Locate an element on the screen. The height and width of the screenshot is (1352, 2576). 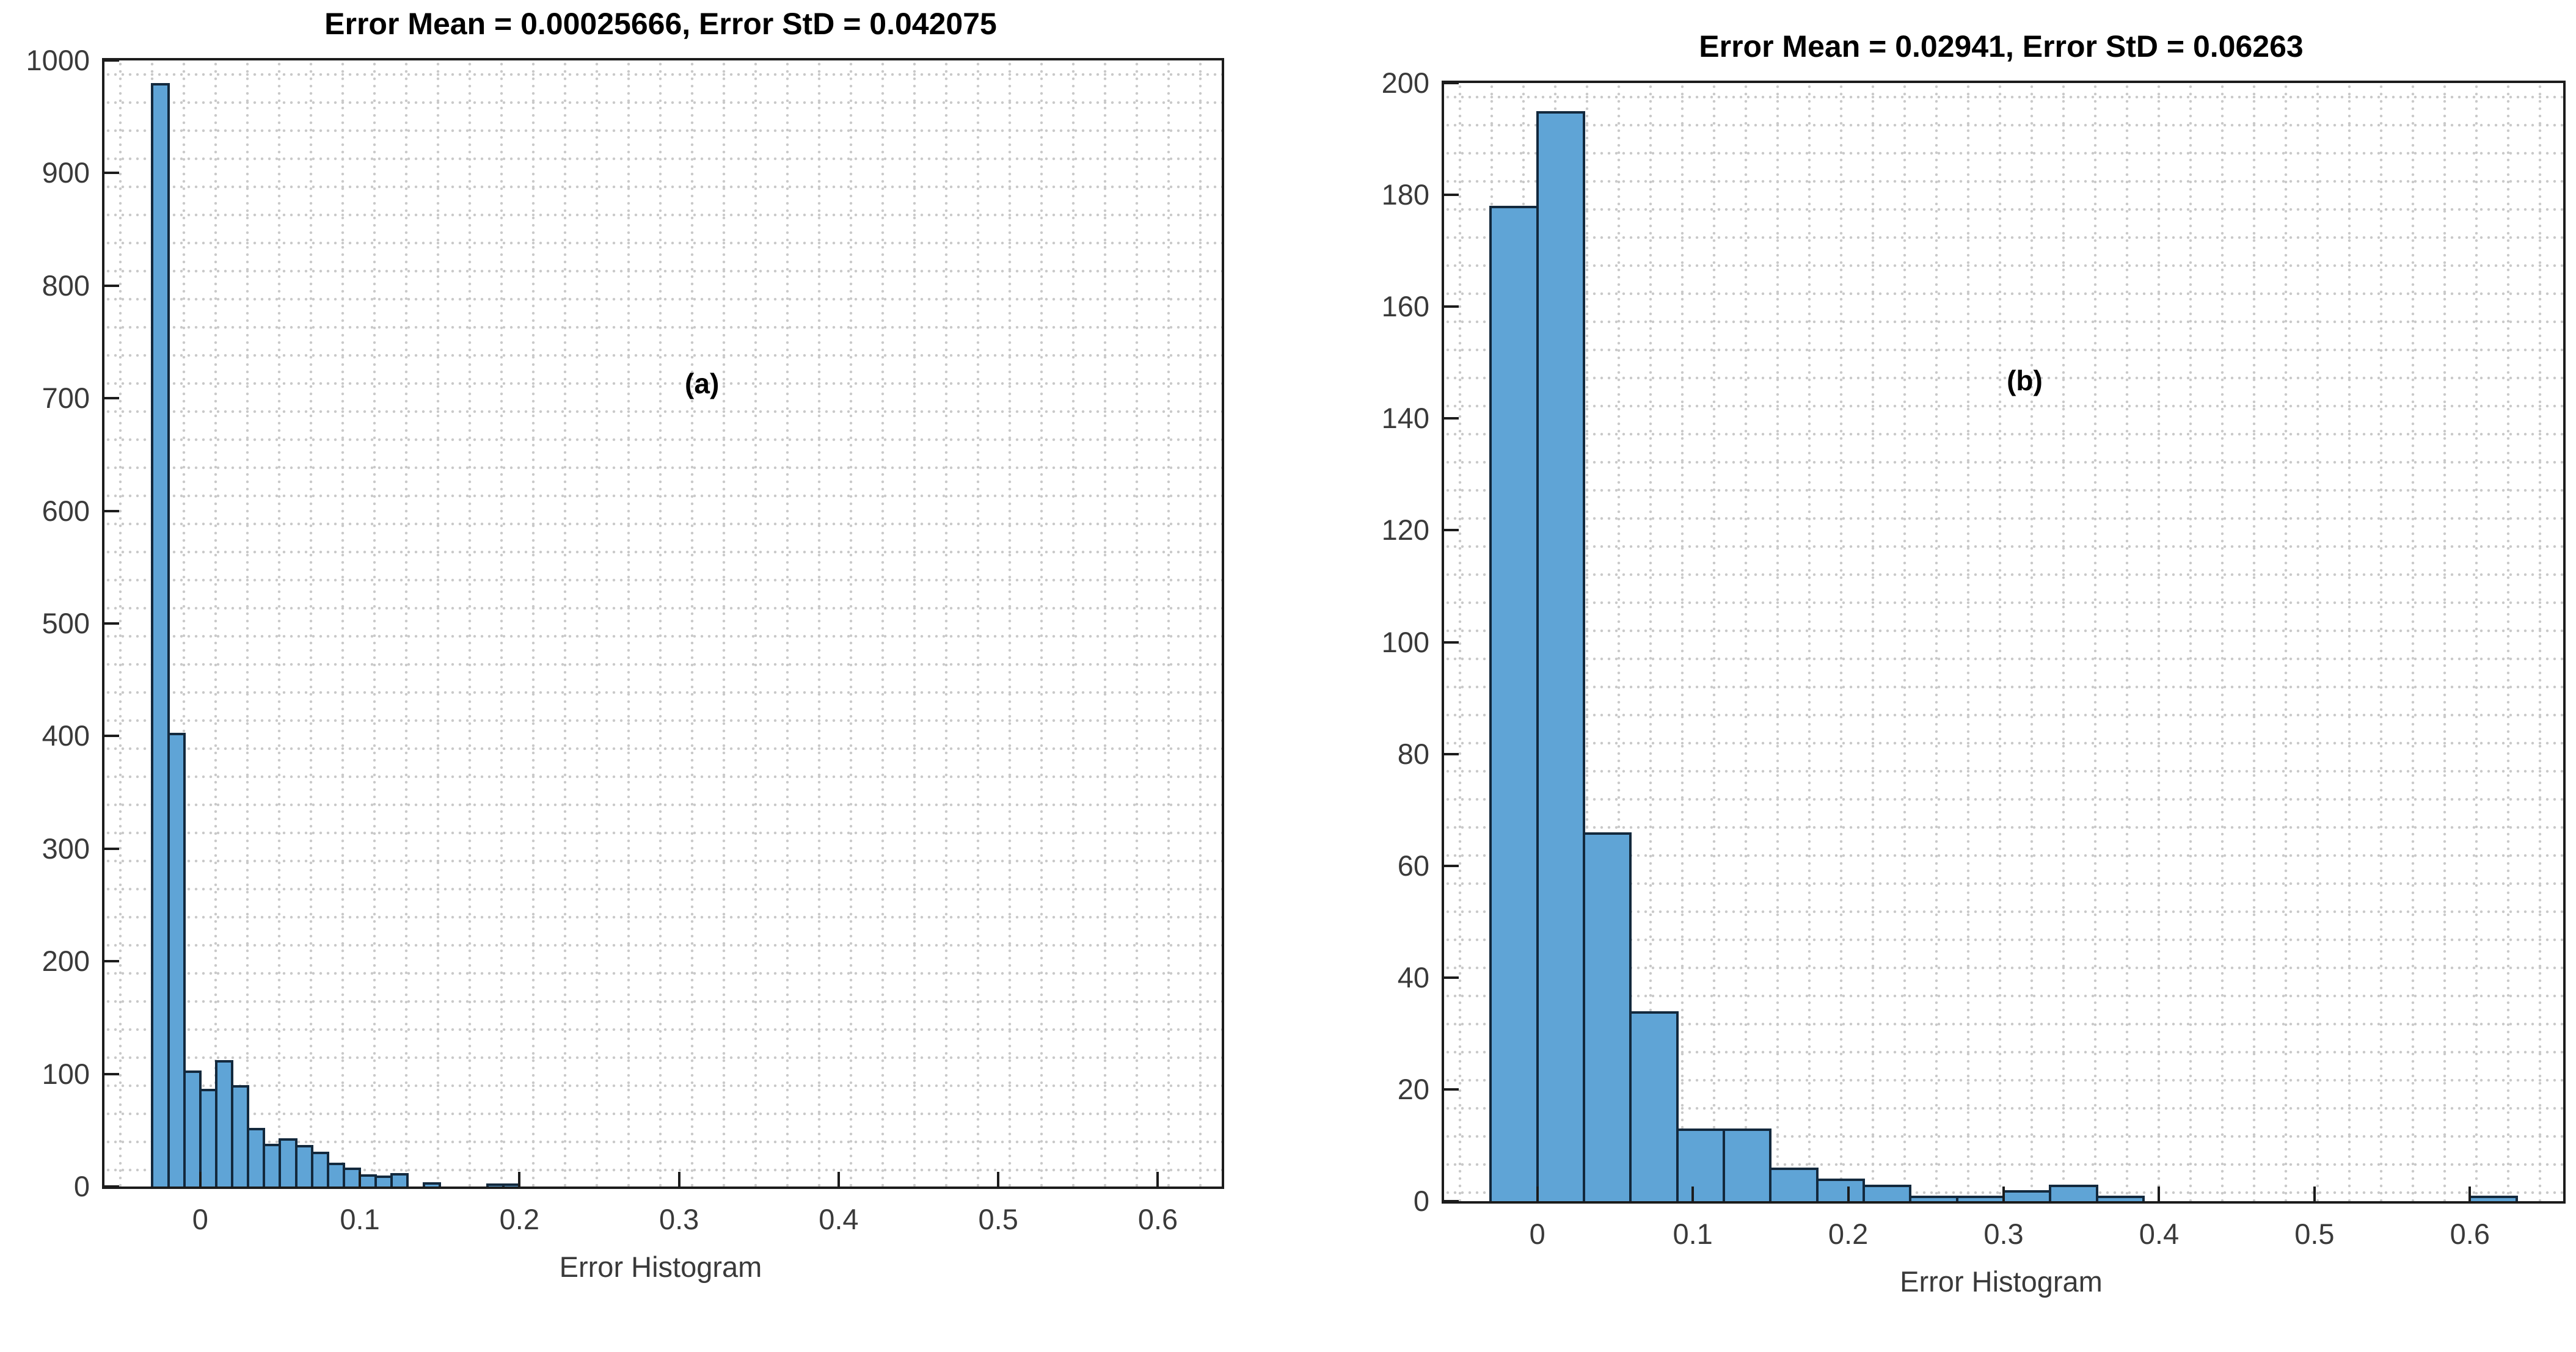
y-tick-label: 80 is located at coordinates (1413, 754).